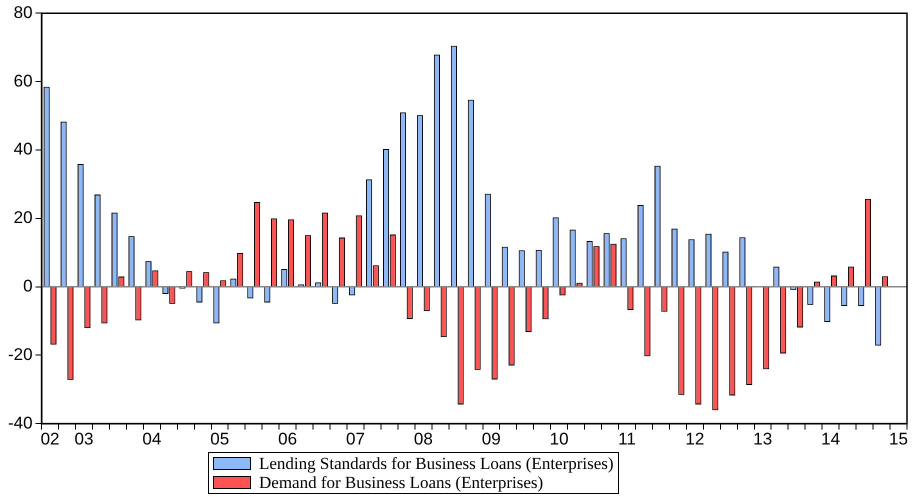  Describe the element at coordinates (84, 438) in the screenshot. I see `x-tick-label: 03` at that location.